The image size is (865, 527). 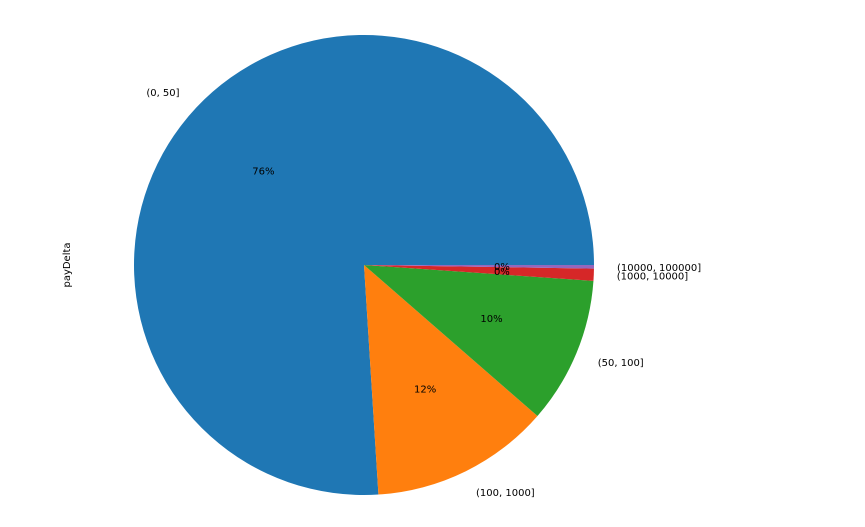 What do you see at coordinates (505, 493) in the screenshot?
I see `pie-category-label: (100, 1000]` at bounding box center [505, 493].